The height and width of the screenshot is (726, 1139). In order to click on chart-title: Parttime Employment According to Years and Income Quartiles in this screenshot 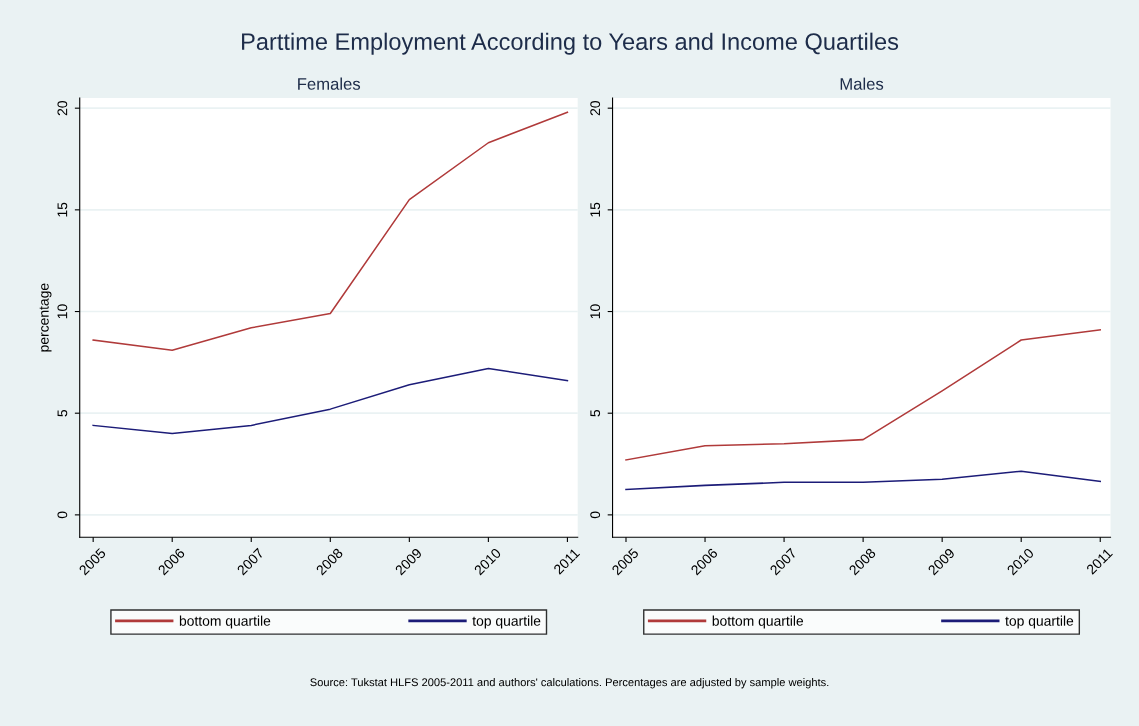, I will do `click(570, 43)`.